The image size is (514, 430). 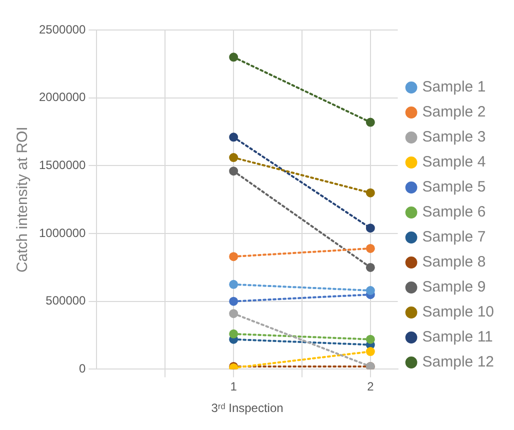 What do you see at coordinates (454, 112) in the screenshot?
I see `legend-label: Sample 2` at bounding box center [454, 112].